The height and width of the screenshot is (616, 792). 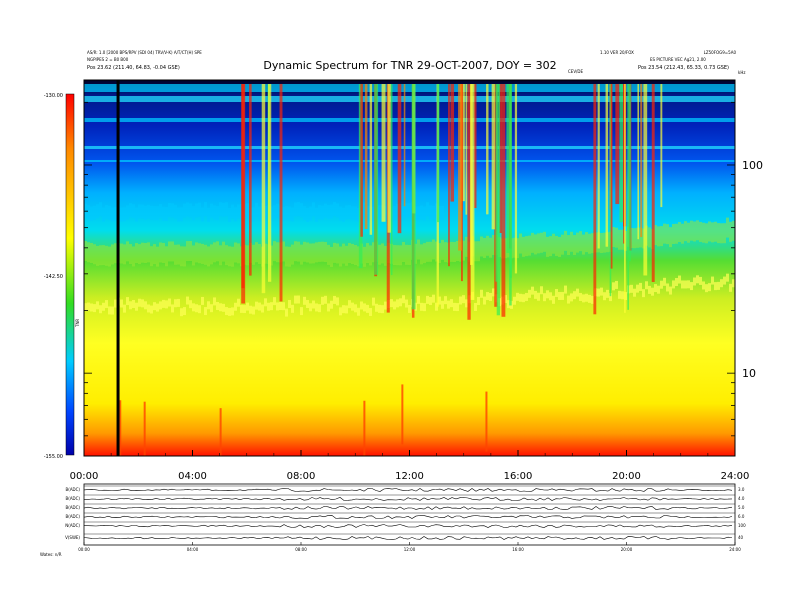 What do you see at coordinates (742, 525) in the screenshot?
I see `panel-label-right: 100` at bounding box center [742, 525].